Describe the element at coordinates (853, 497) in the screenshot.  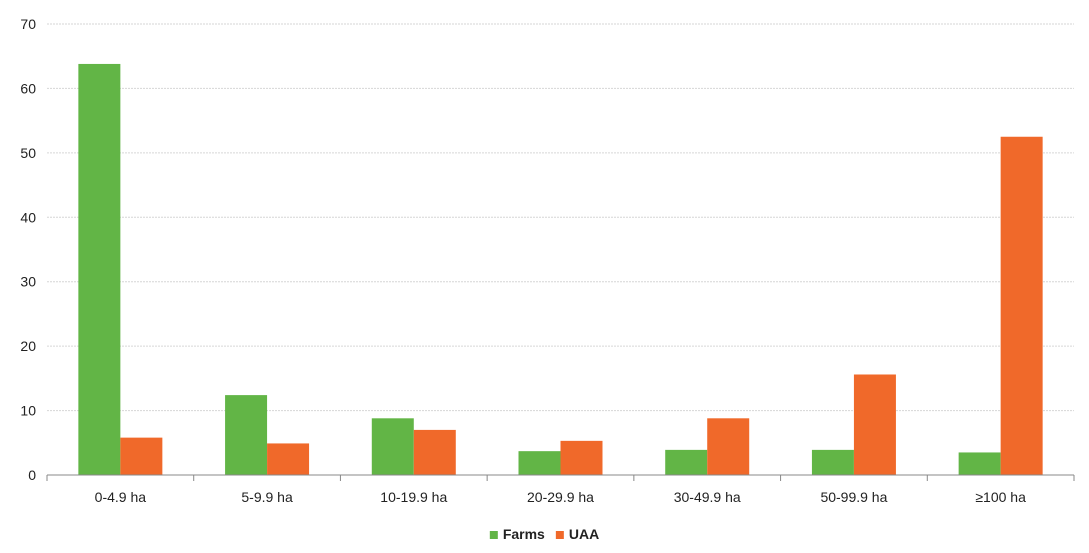
I see `x-tick-label: 50-99.9 ha` at that location.